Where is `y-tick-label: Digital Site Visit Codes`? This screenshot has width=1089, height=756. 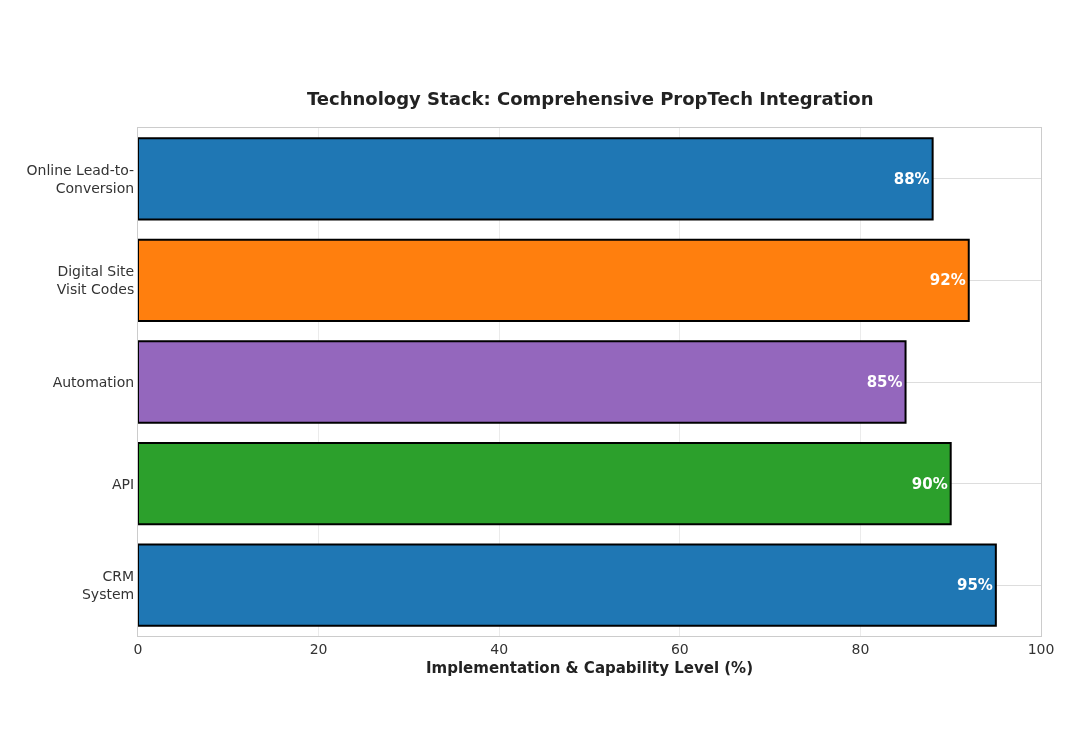 y-tick-label: Digital Site Visit Codes is located at coordinates (95, 280).